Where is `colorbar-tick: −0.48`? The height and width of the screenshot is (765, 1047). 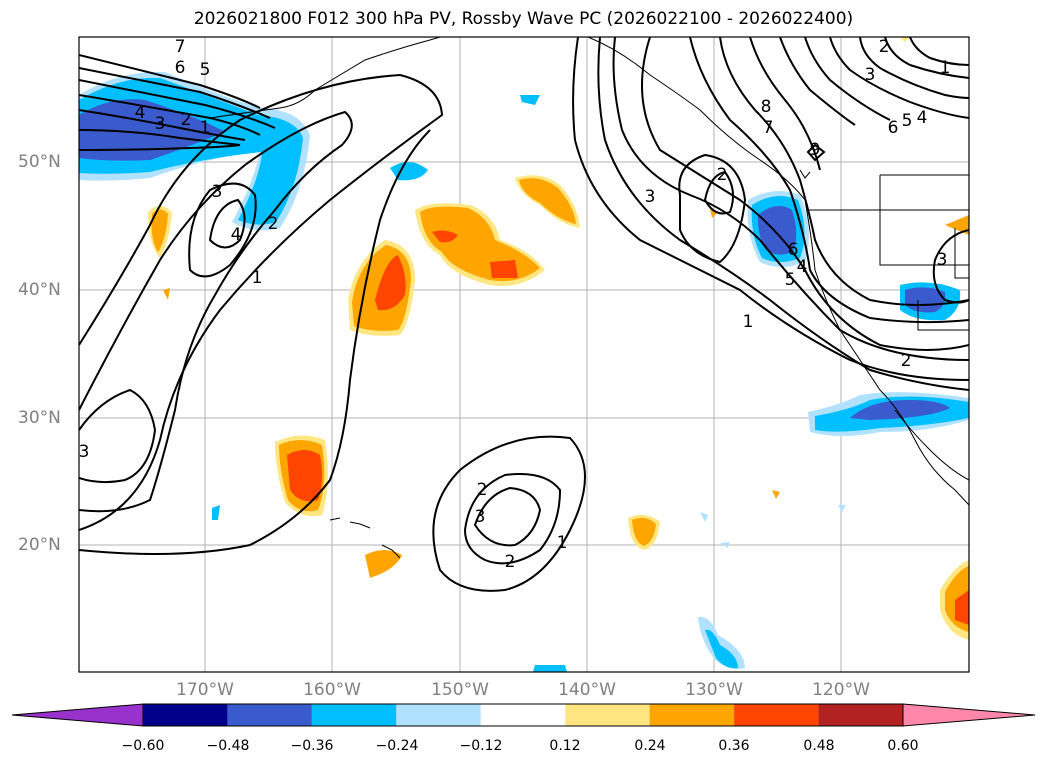
colorbar-tick: −0.48 is located at coordinates (228, 746).